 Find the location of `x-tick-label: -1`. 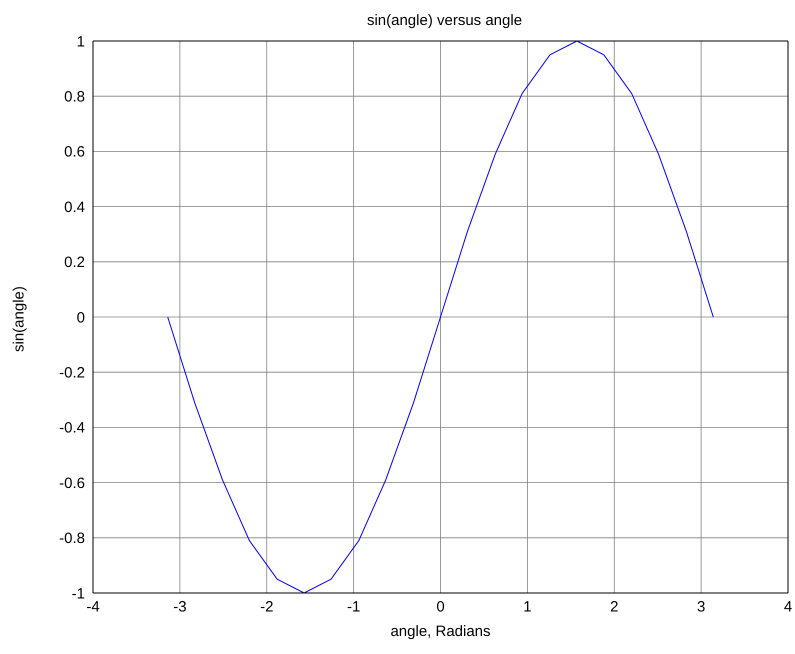

x-tick-label: -1 is located at coordinates (353, 607).